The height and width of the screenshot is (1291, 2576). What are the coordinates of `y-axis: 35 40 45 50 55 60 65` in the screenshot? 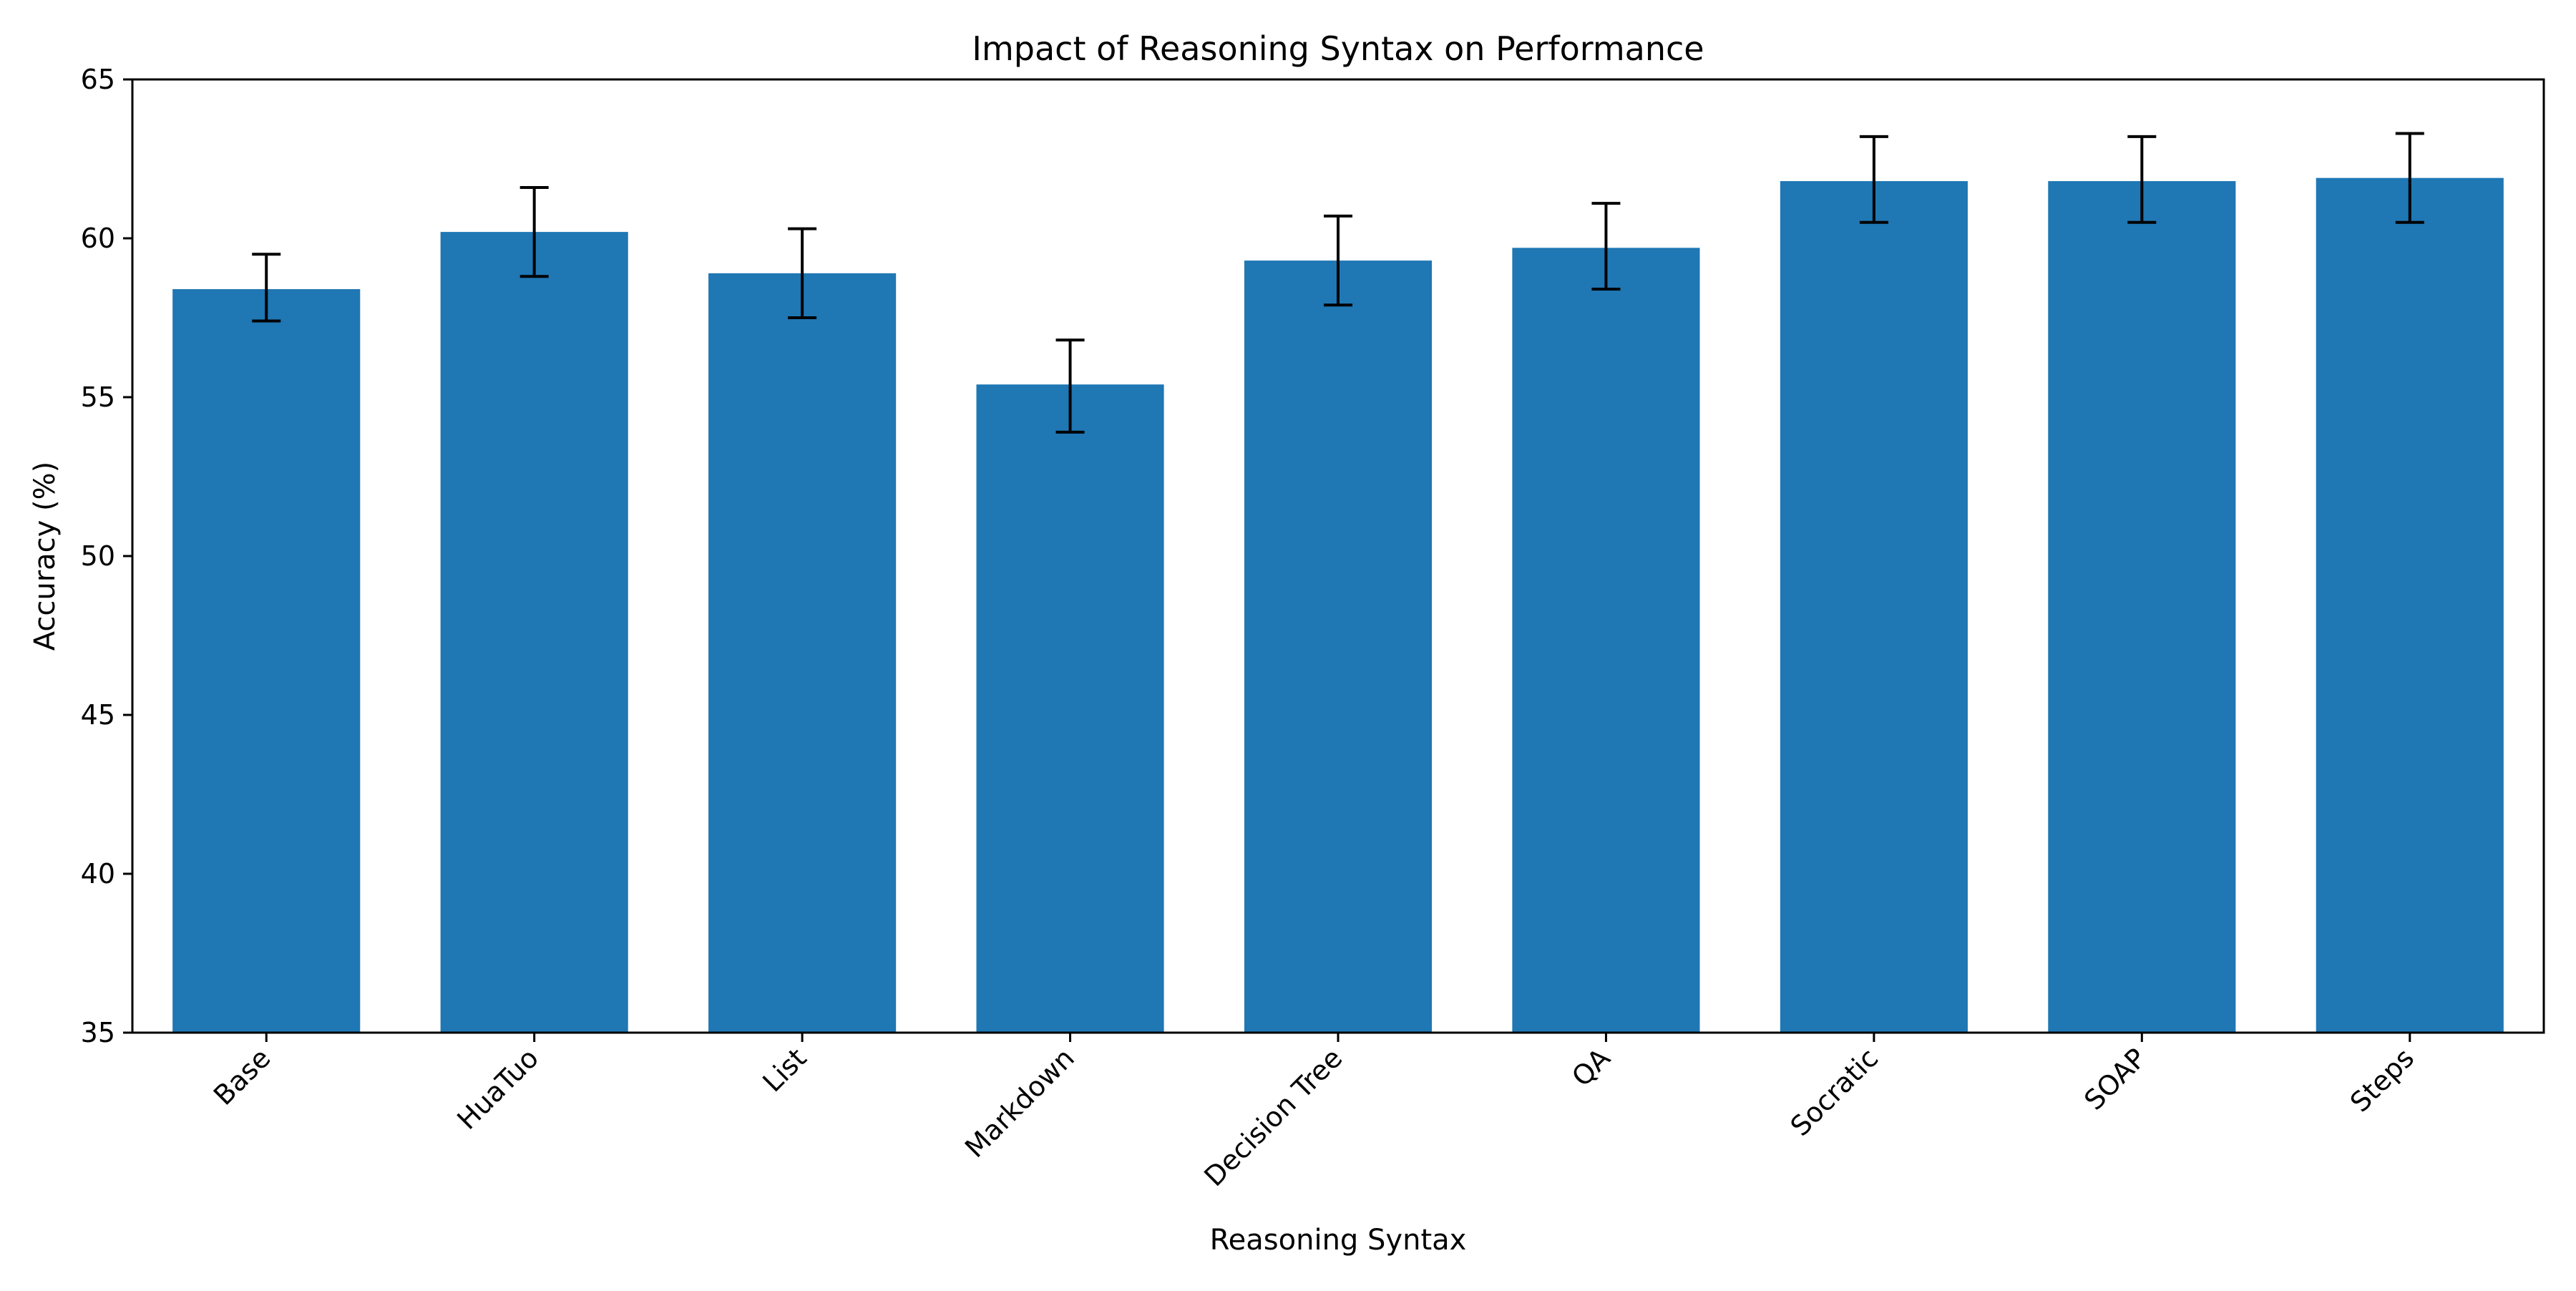 It's located at (106, 556).